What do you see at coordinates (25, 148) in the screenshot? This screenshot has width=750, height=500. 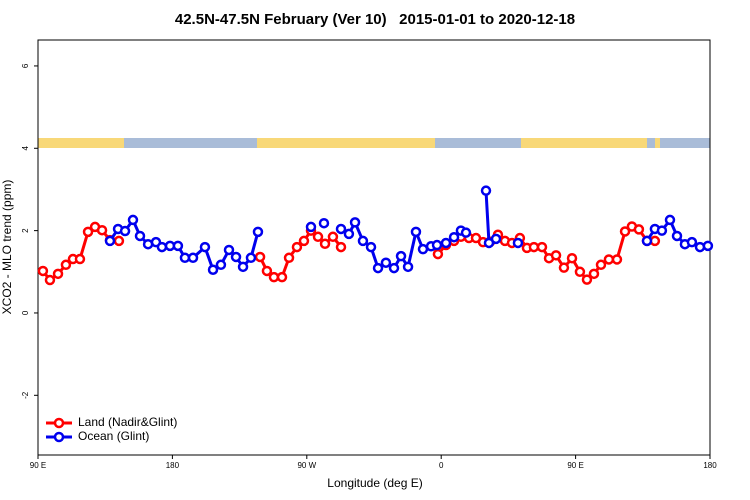 I see `y-tick-label: 4` at bounding box center [25, 148].